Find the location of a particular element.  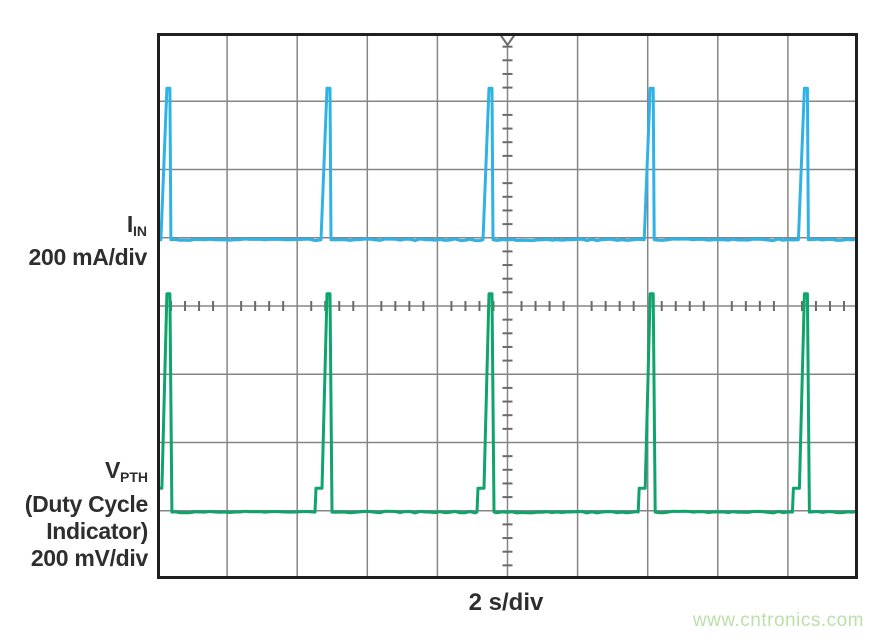

vpth-subscript: PTH is located at coordinates (134, 477).